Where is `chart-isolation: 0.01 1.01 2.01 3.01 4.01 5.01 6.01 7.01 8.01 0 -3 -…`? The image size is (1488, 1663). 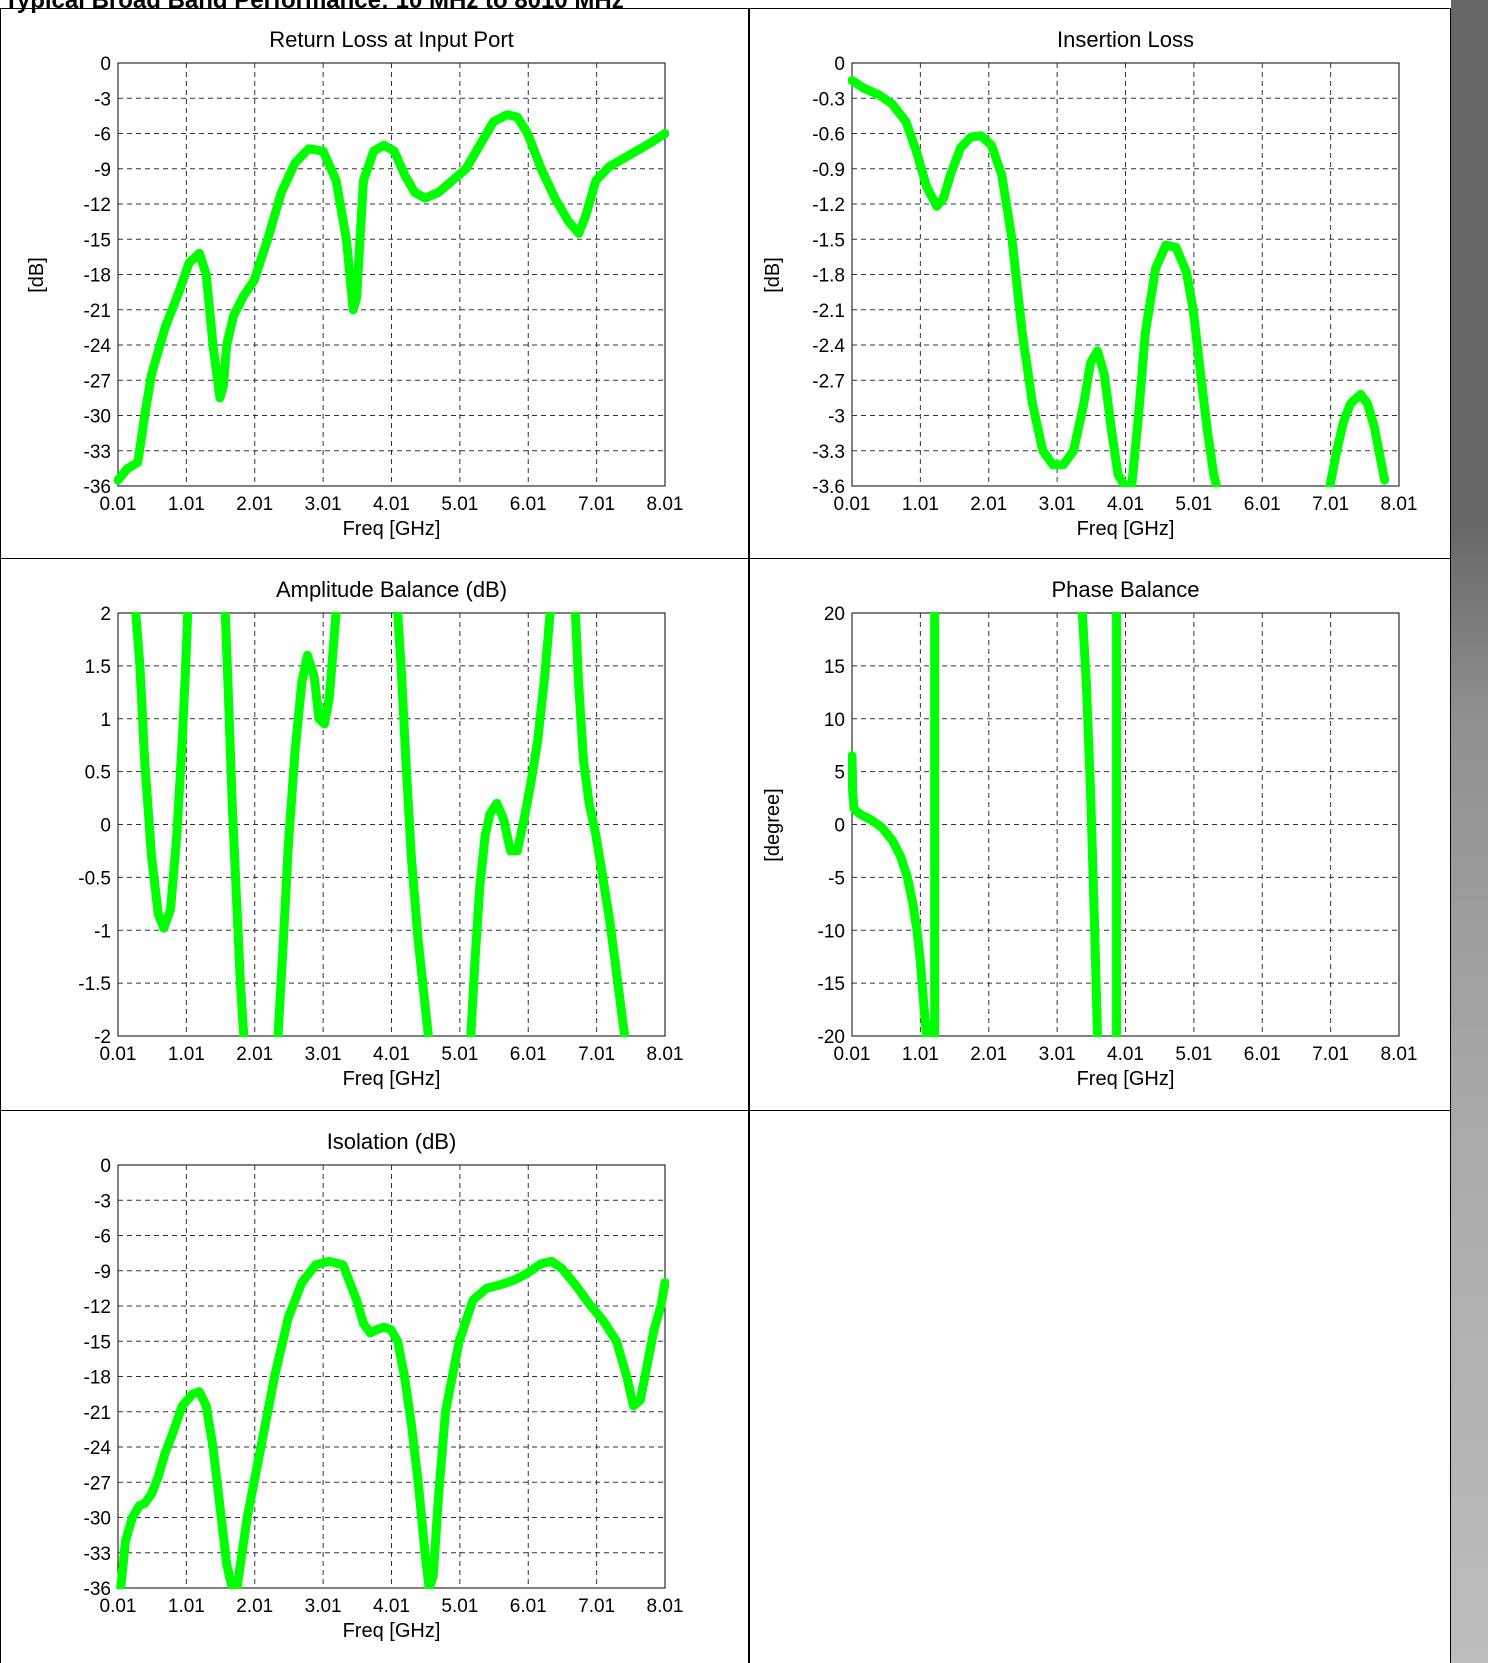
chart-isolation: 0.01 1.01 2.01 3.01 4.01 5.01 6.01 7.01 8.01 0 -3 -… is located at coordinates (384, 1385).